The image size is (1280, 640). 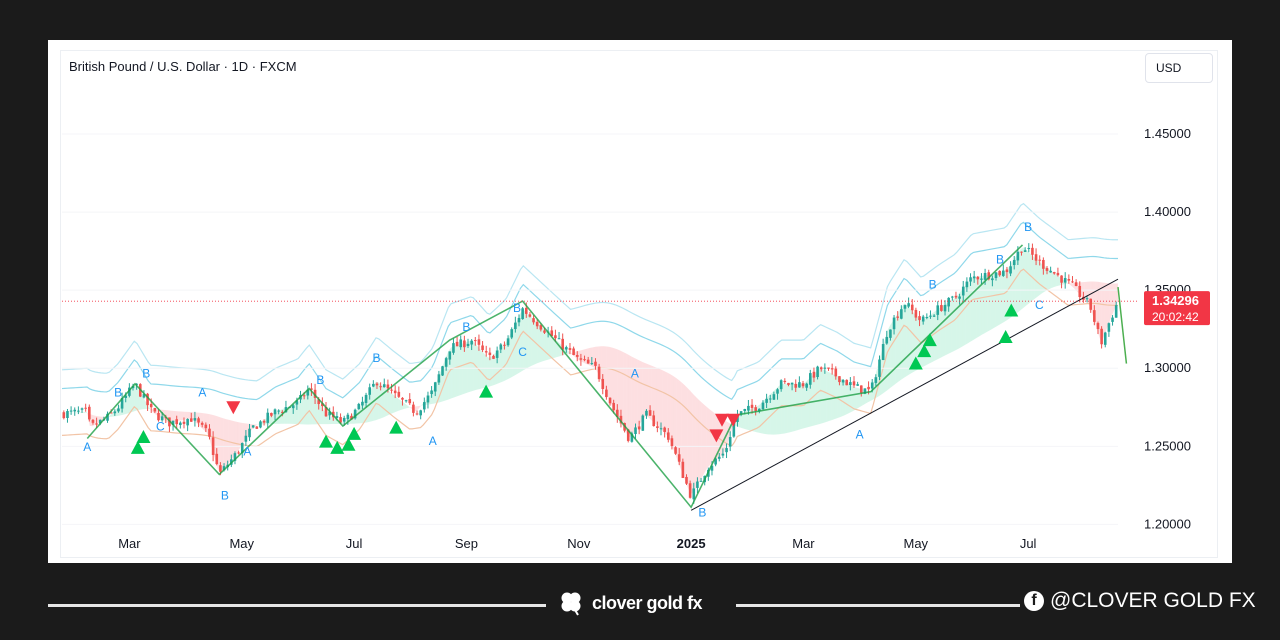 What do you see at coordinates (1179, 68) in the screenshot?
I see `currency-selector: USD` at bounding box center [1179, 68].